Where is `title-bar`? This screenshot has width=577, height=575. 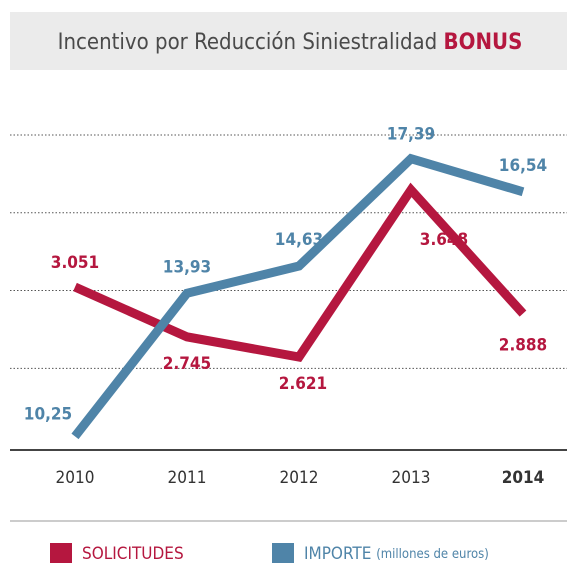 title-bar is located at coordinates (288, 41).